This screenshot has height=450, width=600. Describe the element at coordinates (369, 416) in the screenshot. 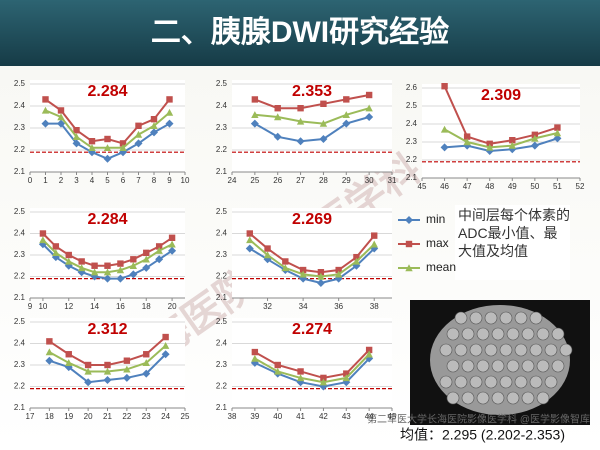

I see `x-tick-label: 44` at that location.